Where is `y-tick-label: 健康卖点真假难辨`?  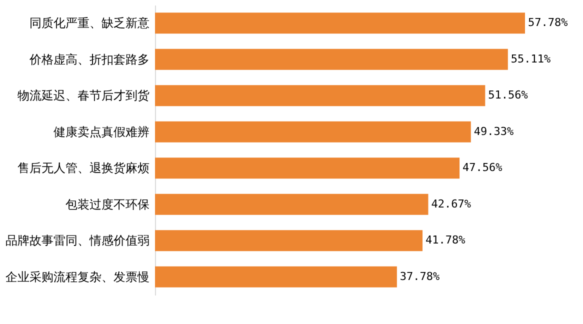
y-tick-label: 健康卖点真假难辨 is located at coordinates (102, 131).